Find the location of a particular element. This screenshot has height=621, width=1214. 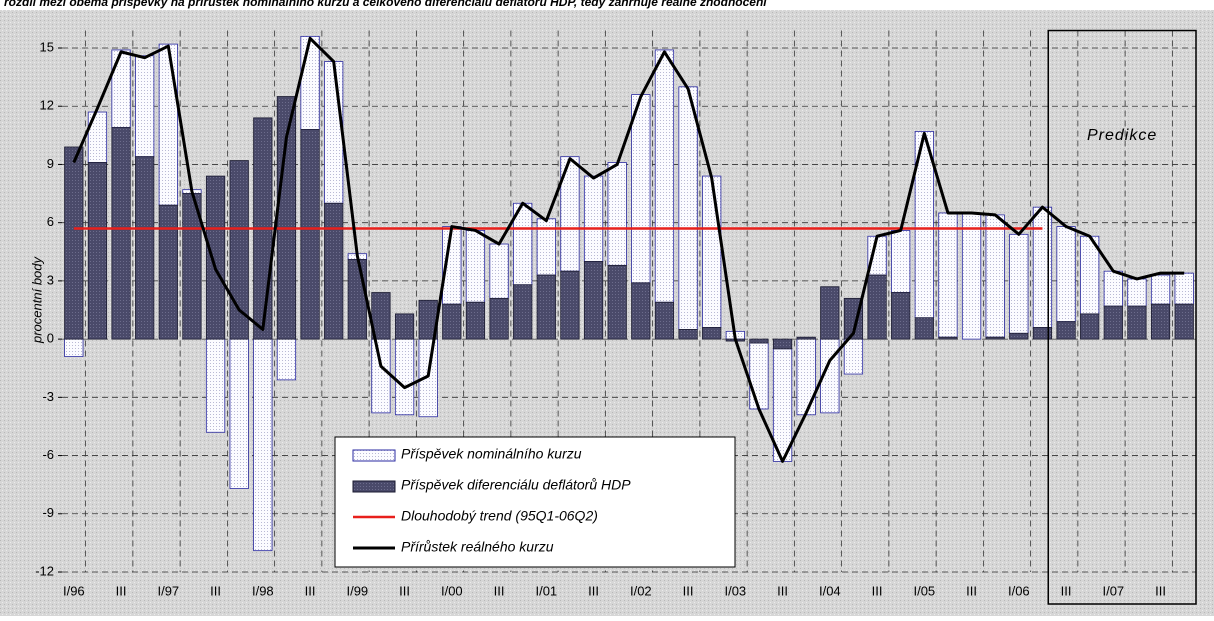

y-tick-label: -12 is located at coordinates (44, 570).